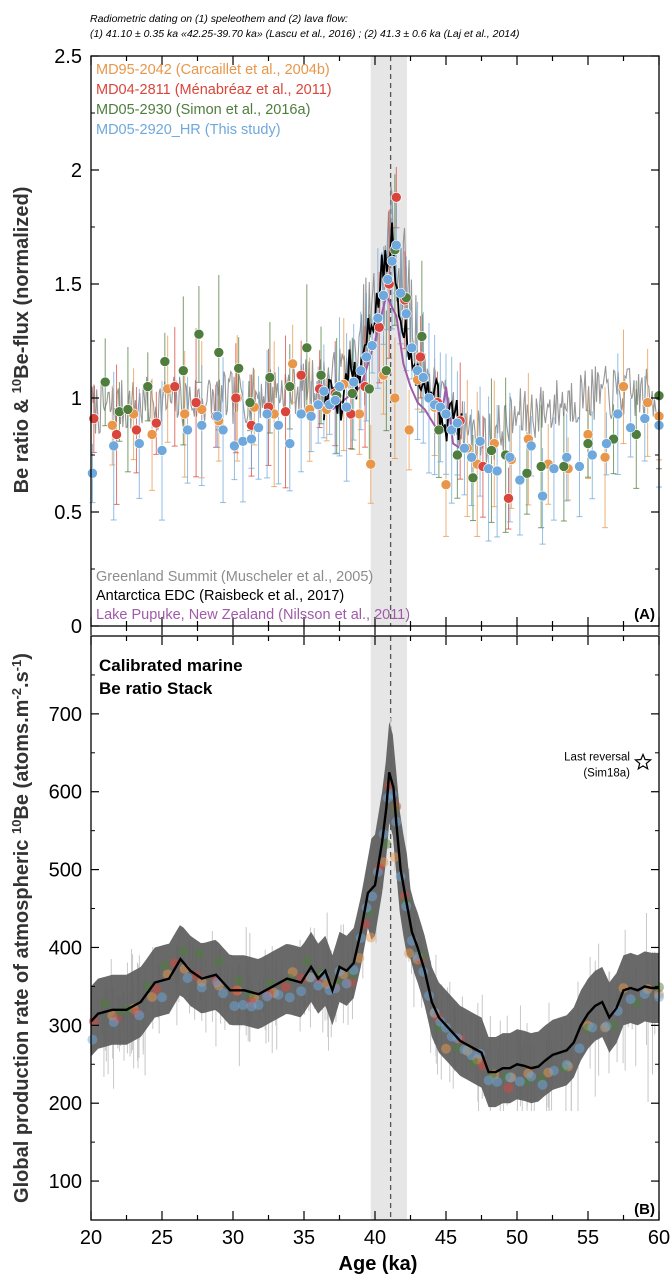 Image resolution: width=671 pixels, height=1287 pixels. What do you see at coordinates (606, 773) in the screenshot?
I see `last-reversal-source: (Sim18a)` at bounding box center [606, 773].